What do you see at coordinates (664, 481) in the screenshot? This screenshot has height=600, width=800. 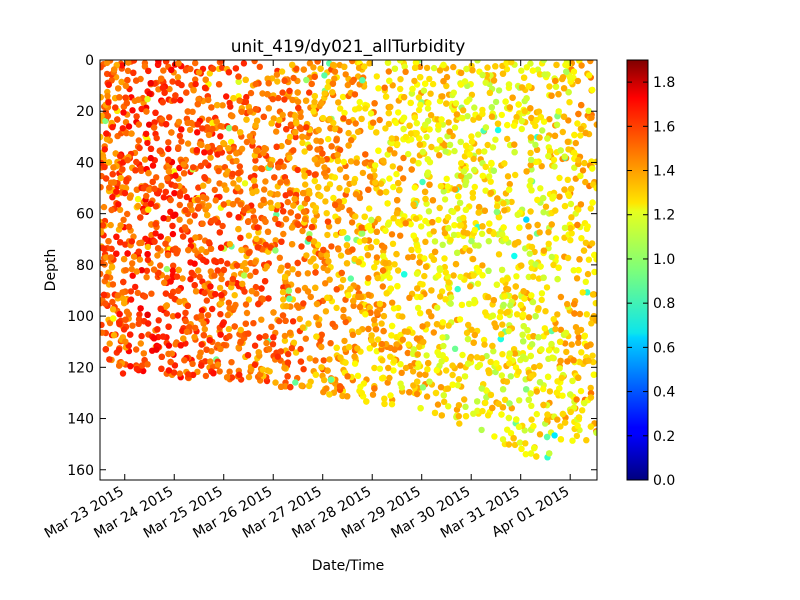 I see `colorbar-tick-label: 0.0` at bounding box center [664, 481].